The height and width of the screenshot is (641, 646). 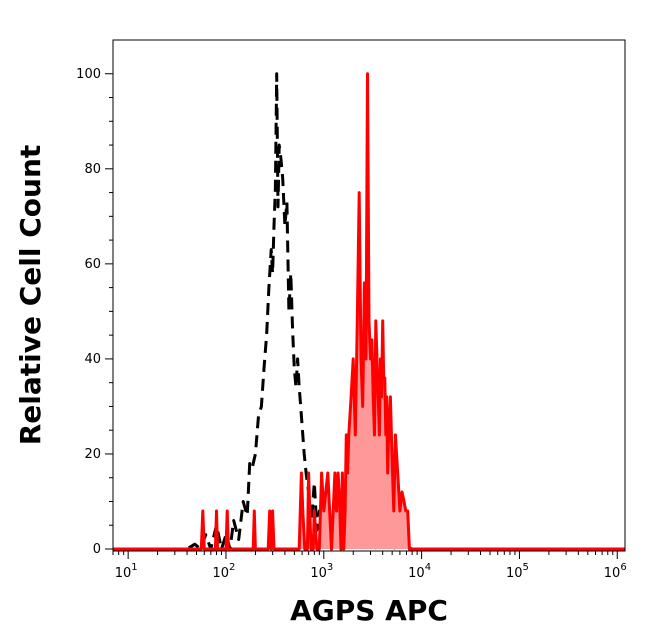 What do you see at coordinates (615, 571) in the screenshot?
I see `x-tick-label: 10⁶` at bounding box center [615, 571].